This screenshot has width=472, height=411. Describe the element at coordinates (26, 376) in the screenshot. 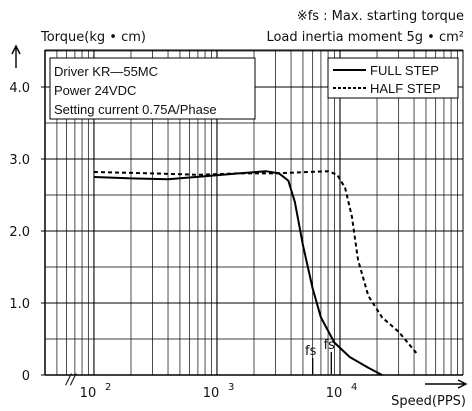

I see `y-tick-label: 0` at that location.